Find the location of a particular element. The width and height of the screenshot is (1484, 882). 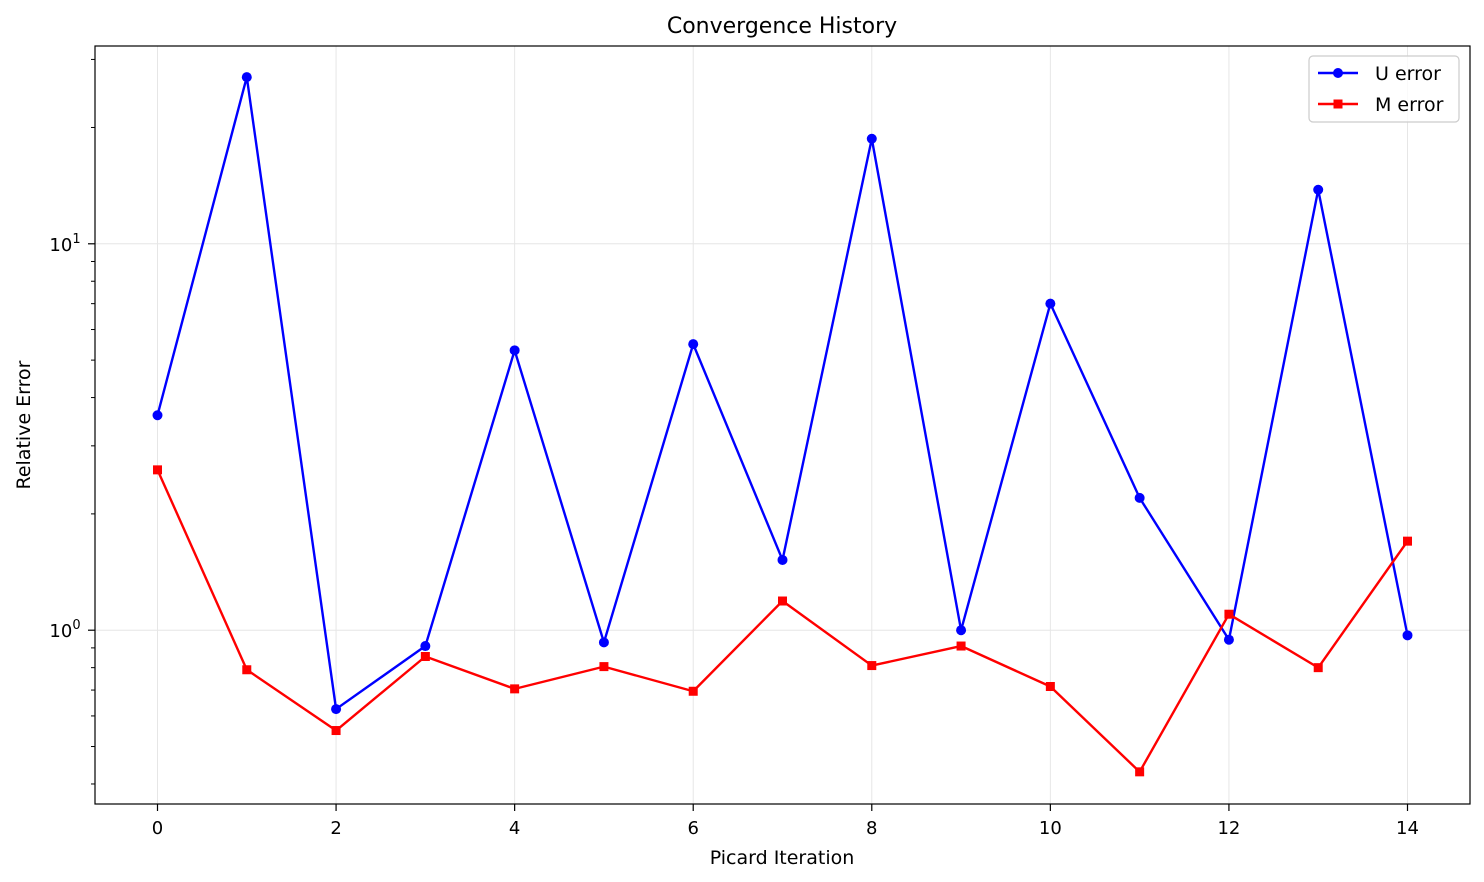

y-tick-label: 10¹ is located at coordinates (64, 244).